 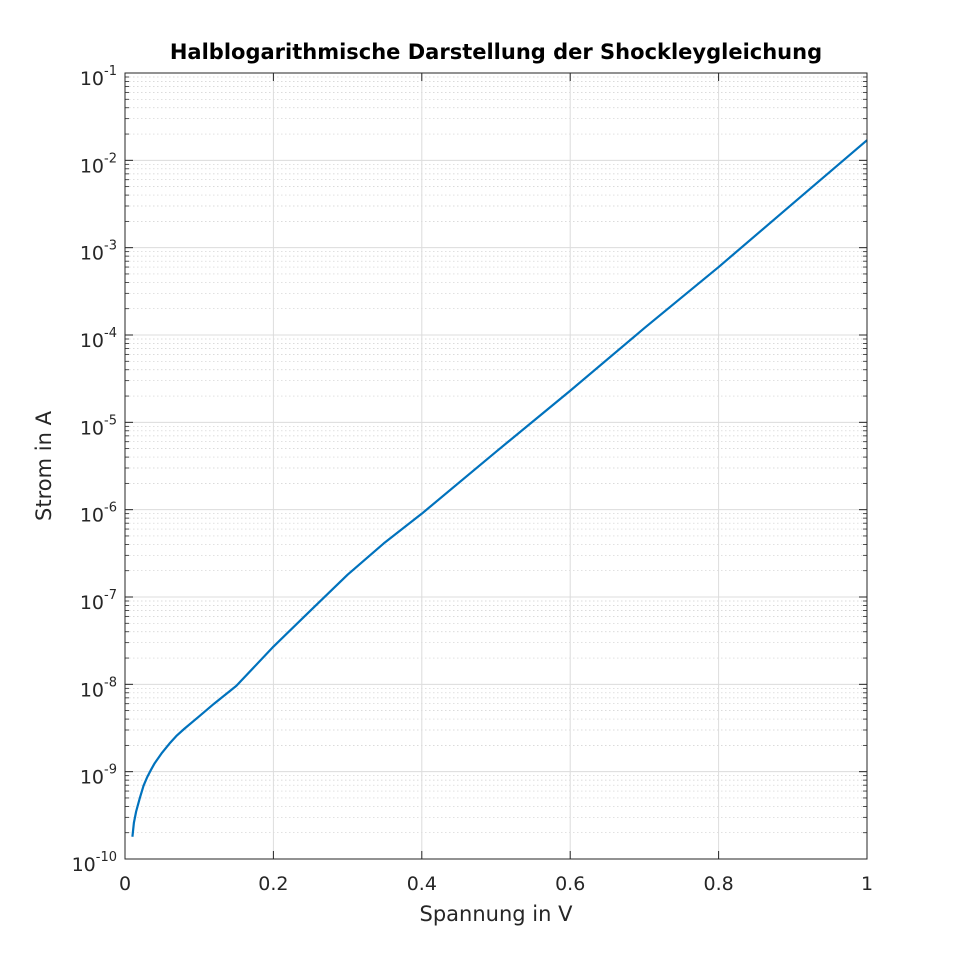 I want to click on y-tick-label: 10⁻⁸, so click(x=98, y=688).